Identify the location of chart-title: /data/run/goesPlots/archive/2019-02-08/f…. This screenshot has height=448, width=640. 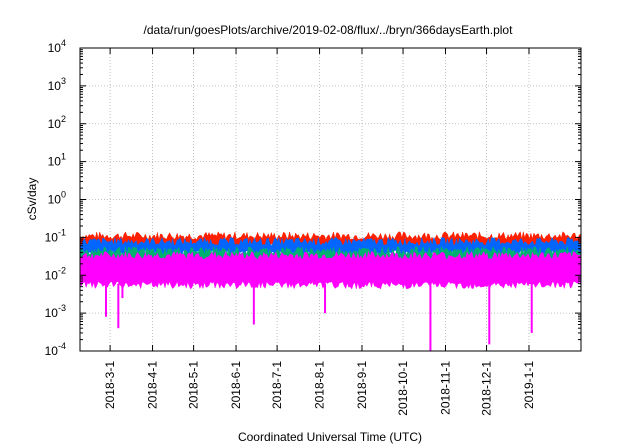
(329, 30).